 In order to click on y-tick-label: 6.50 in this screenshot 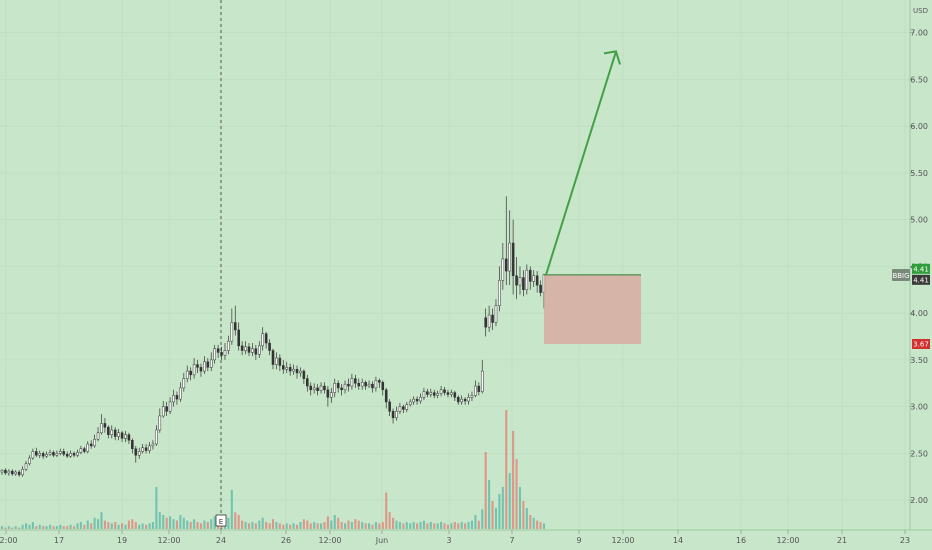, I will do `click(919, 79)`.